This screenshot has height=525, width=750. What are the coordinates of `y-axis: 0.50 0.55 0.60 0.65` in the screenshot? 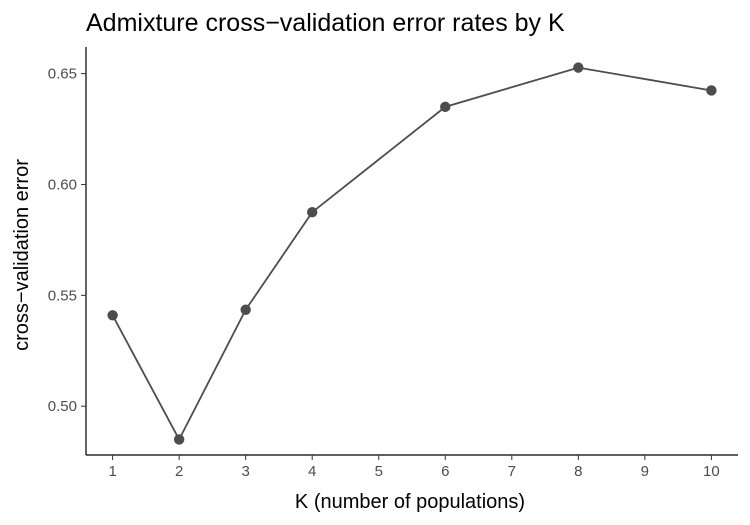 It's located at (67, 251).